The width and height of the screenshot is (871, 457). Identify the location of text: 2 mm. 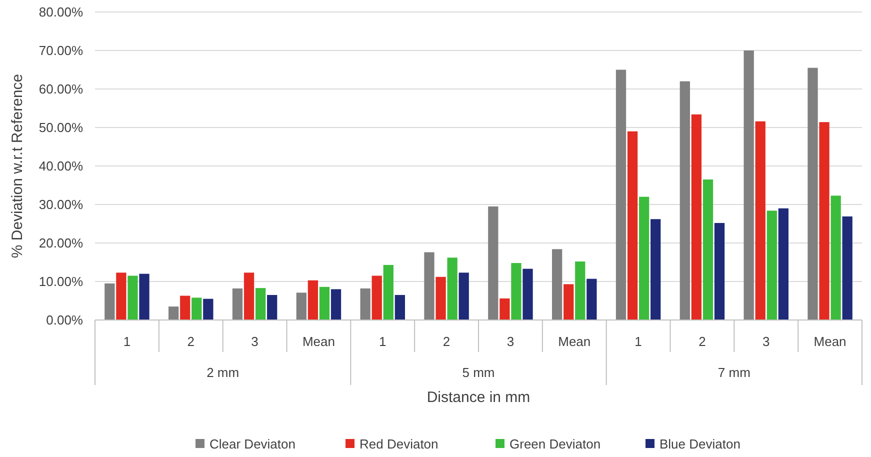
(223, 372).